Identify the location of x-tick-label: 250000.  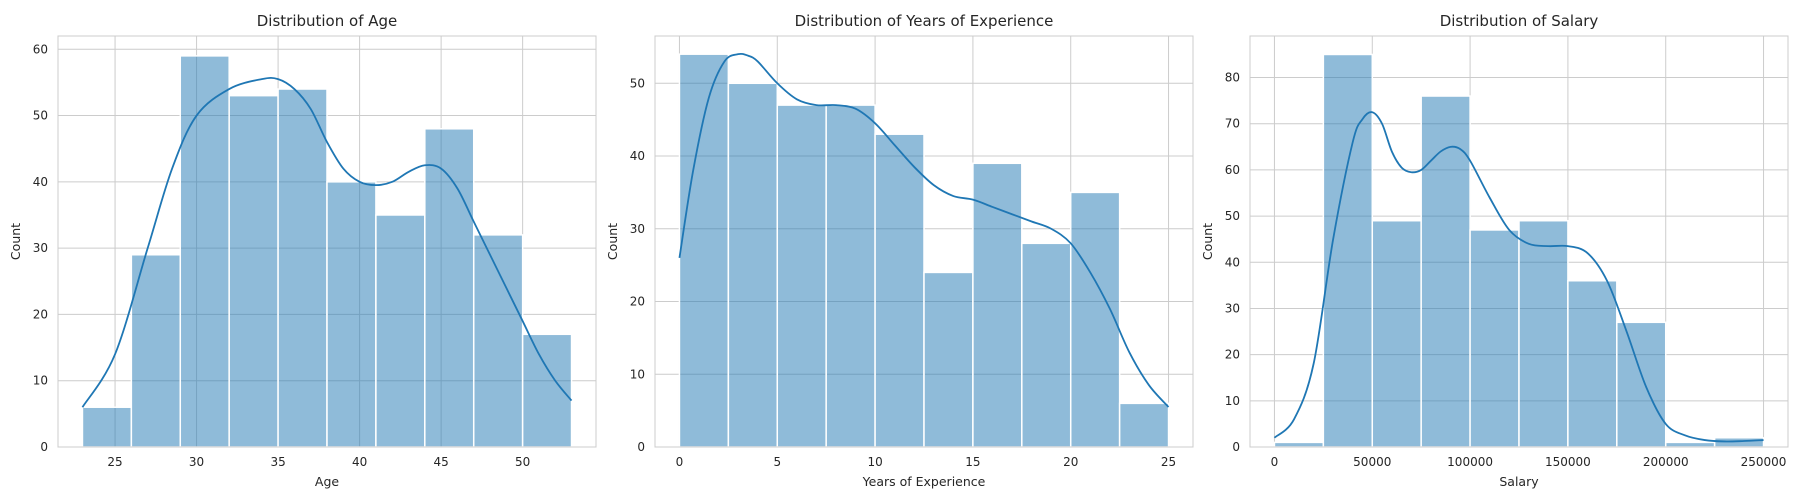
(1764, 462).